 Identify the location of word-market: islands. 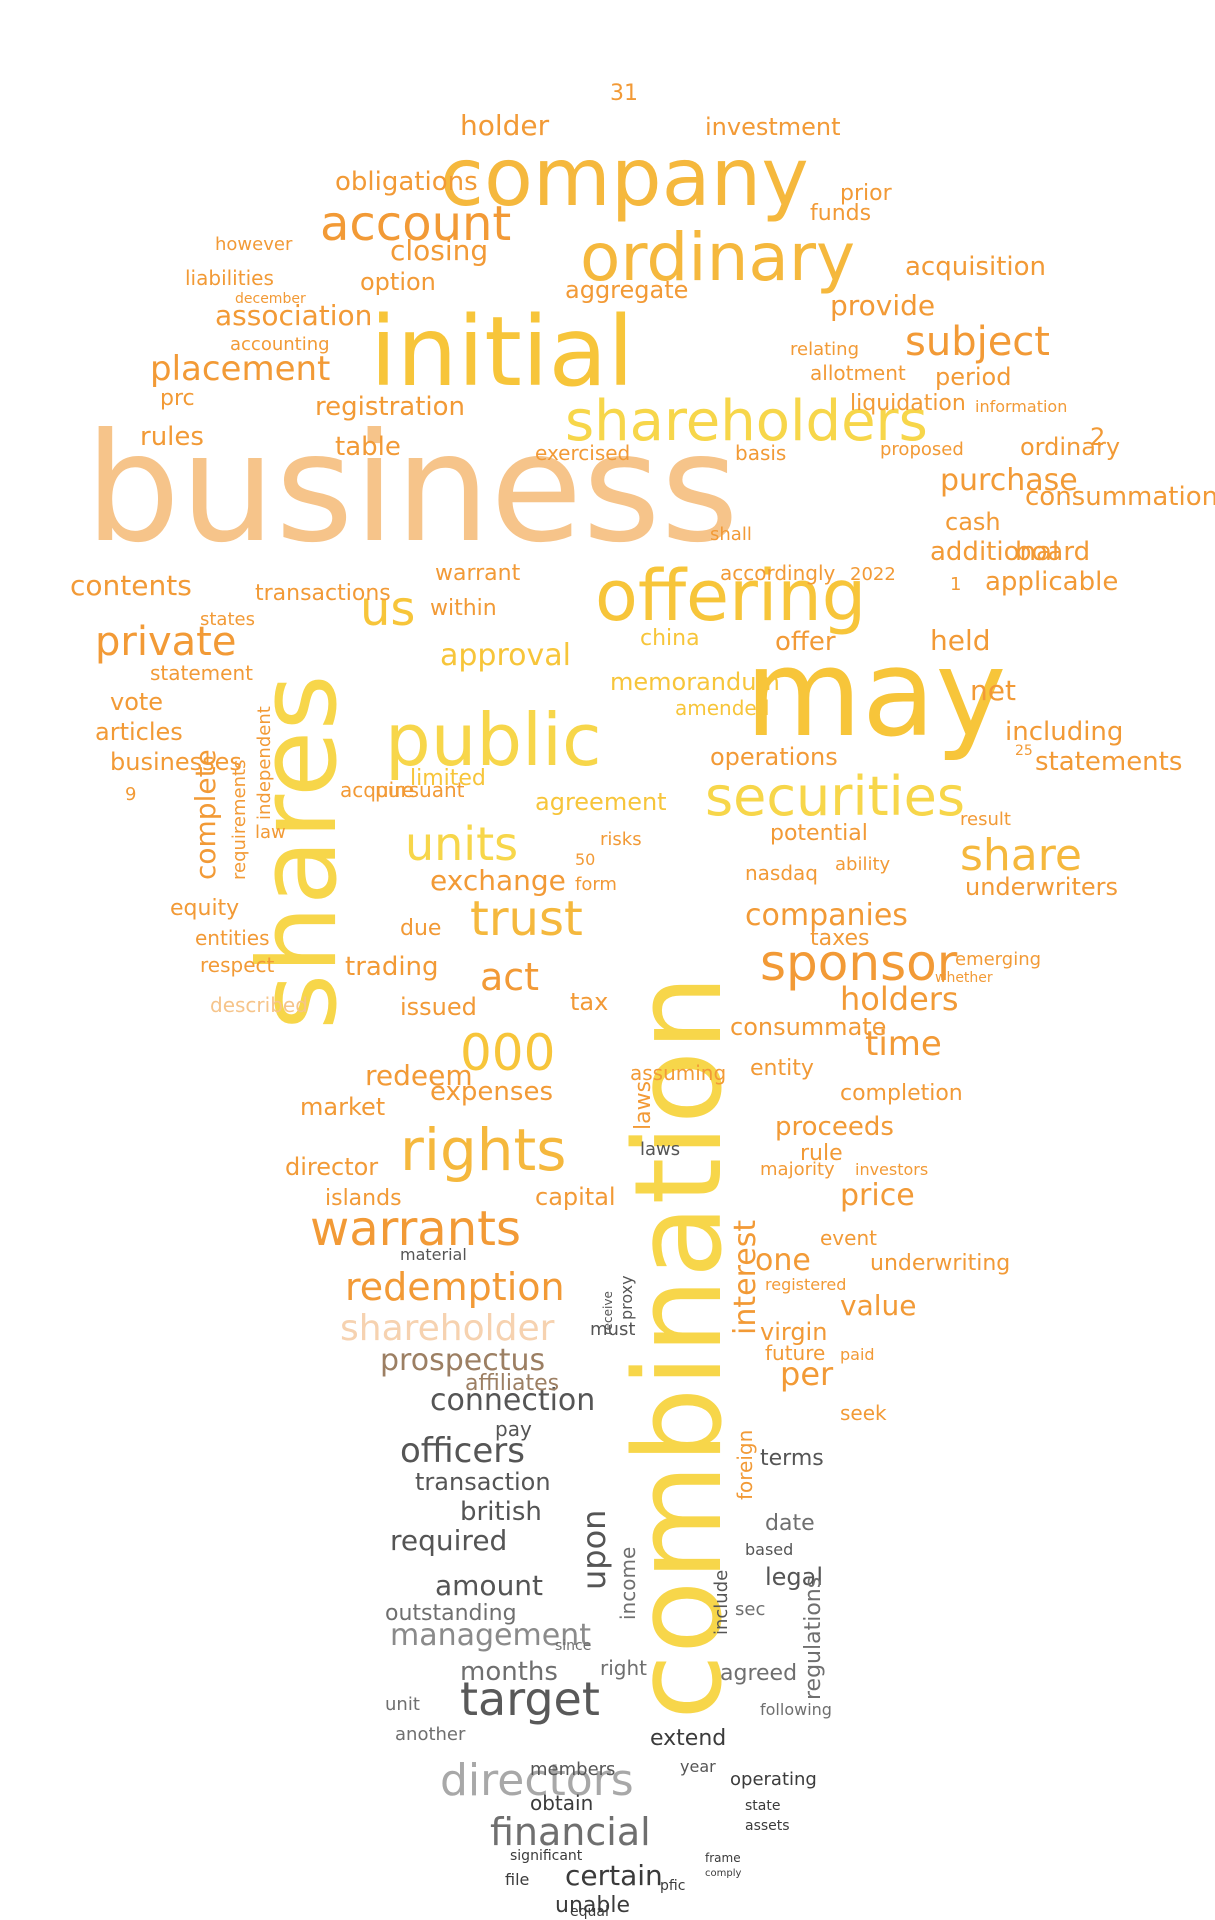
(363, 1198).